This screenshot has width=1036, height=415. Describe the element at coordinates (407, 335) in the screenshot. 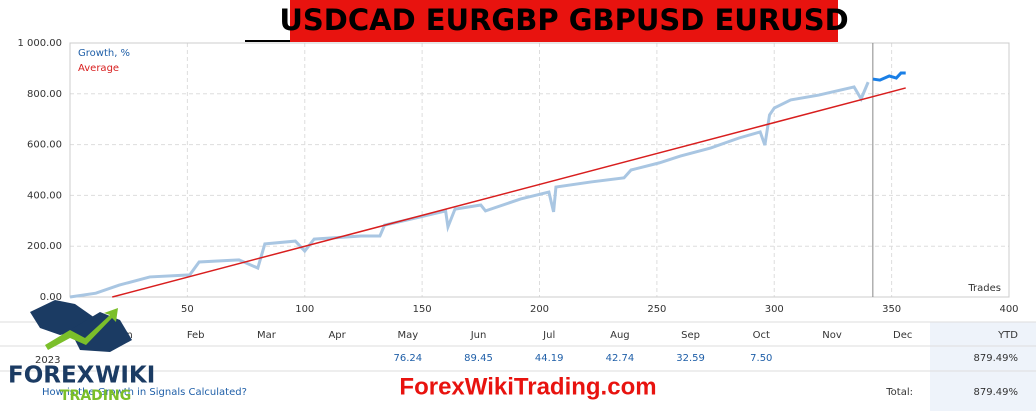

I see `month-header: May` at that location.